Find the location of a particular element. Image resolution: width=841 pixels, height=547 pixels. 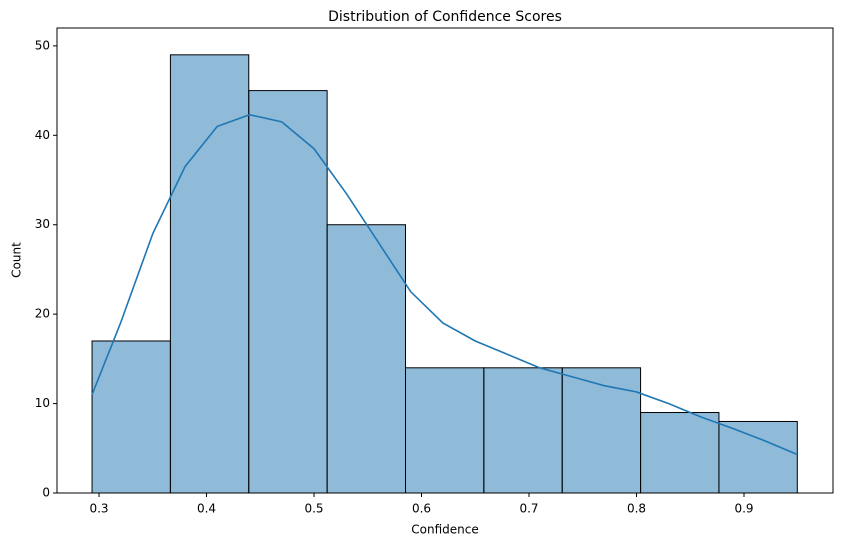

y-tick-label: 10 is located at coordinates (42, 403).